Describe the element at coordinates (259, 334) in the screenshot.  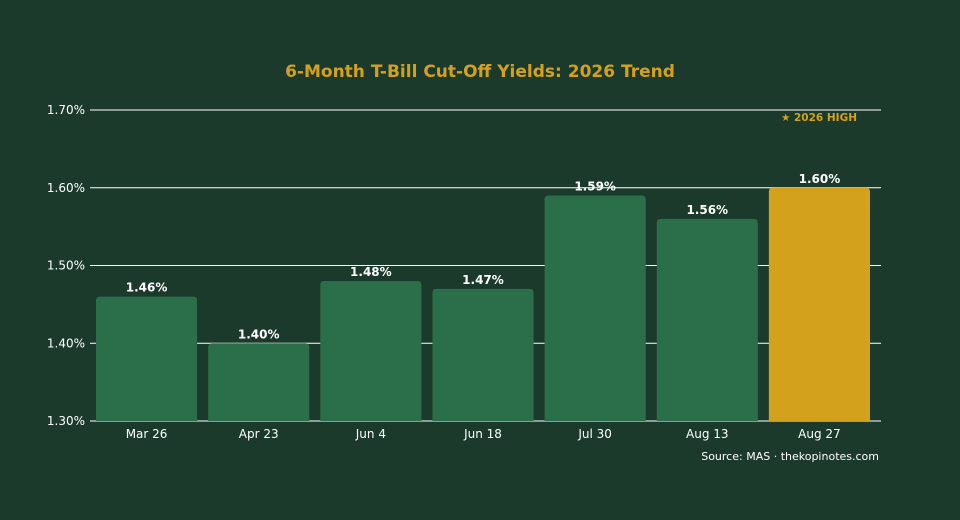
I see `value-label: 1.40%` at that location.